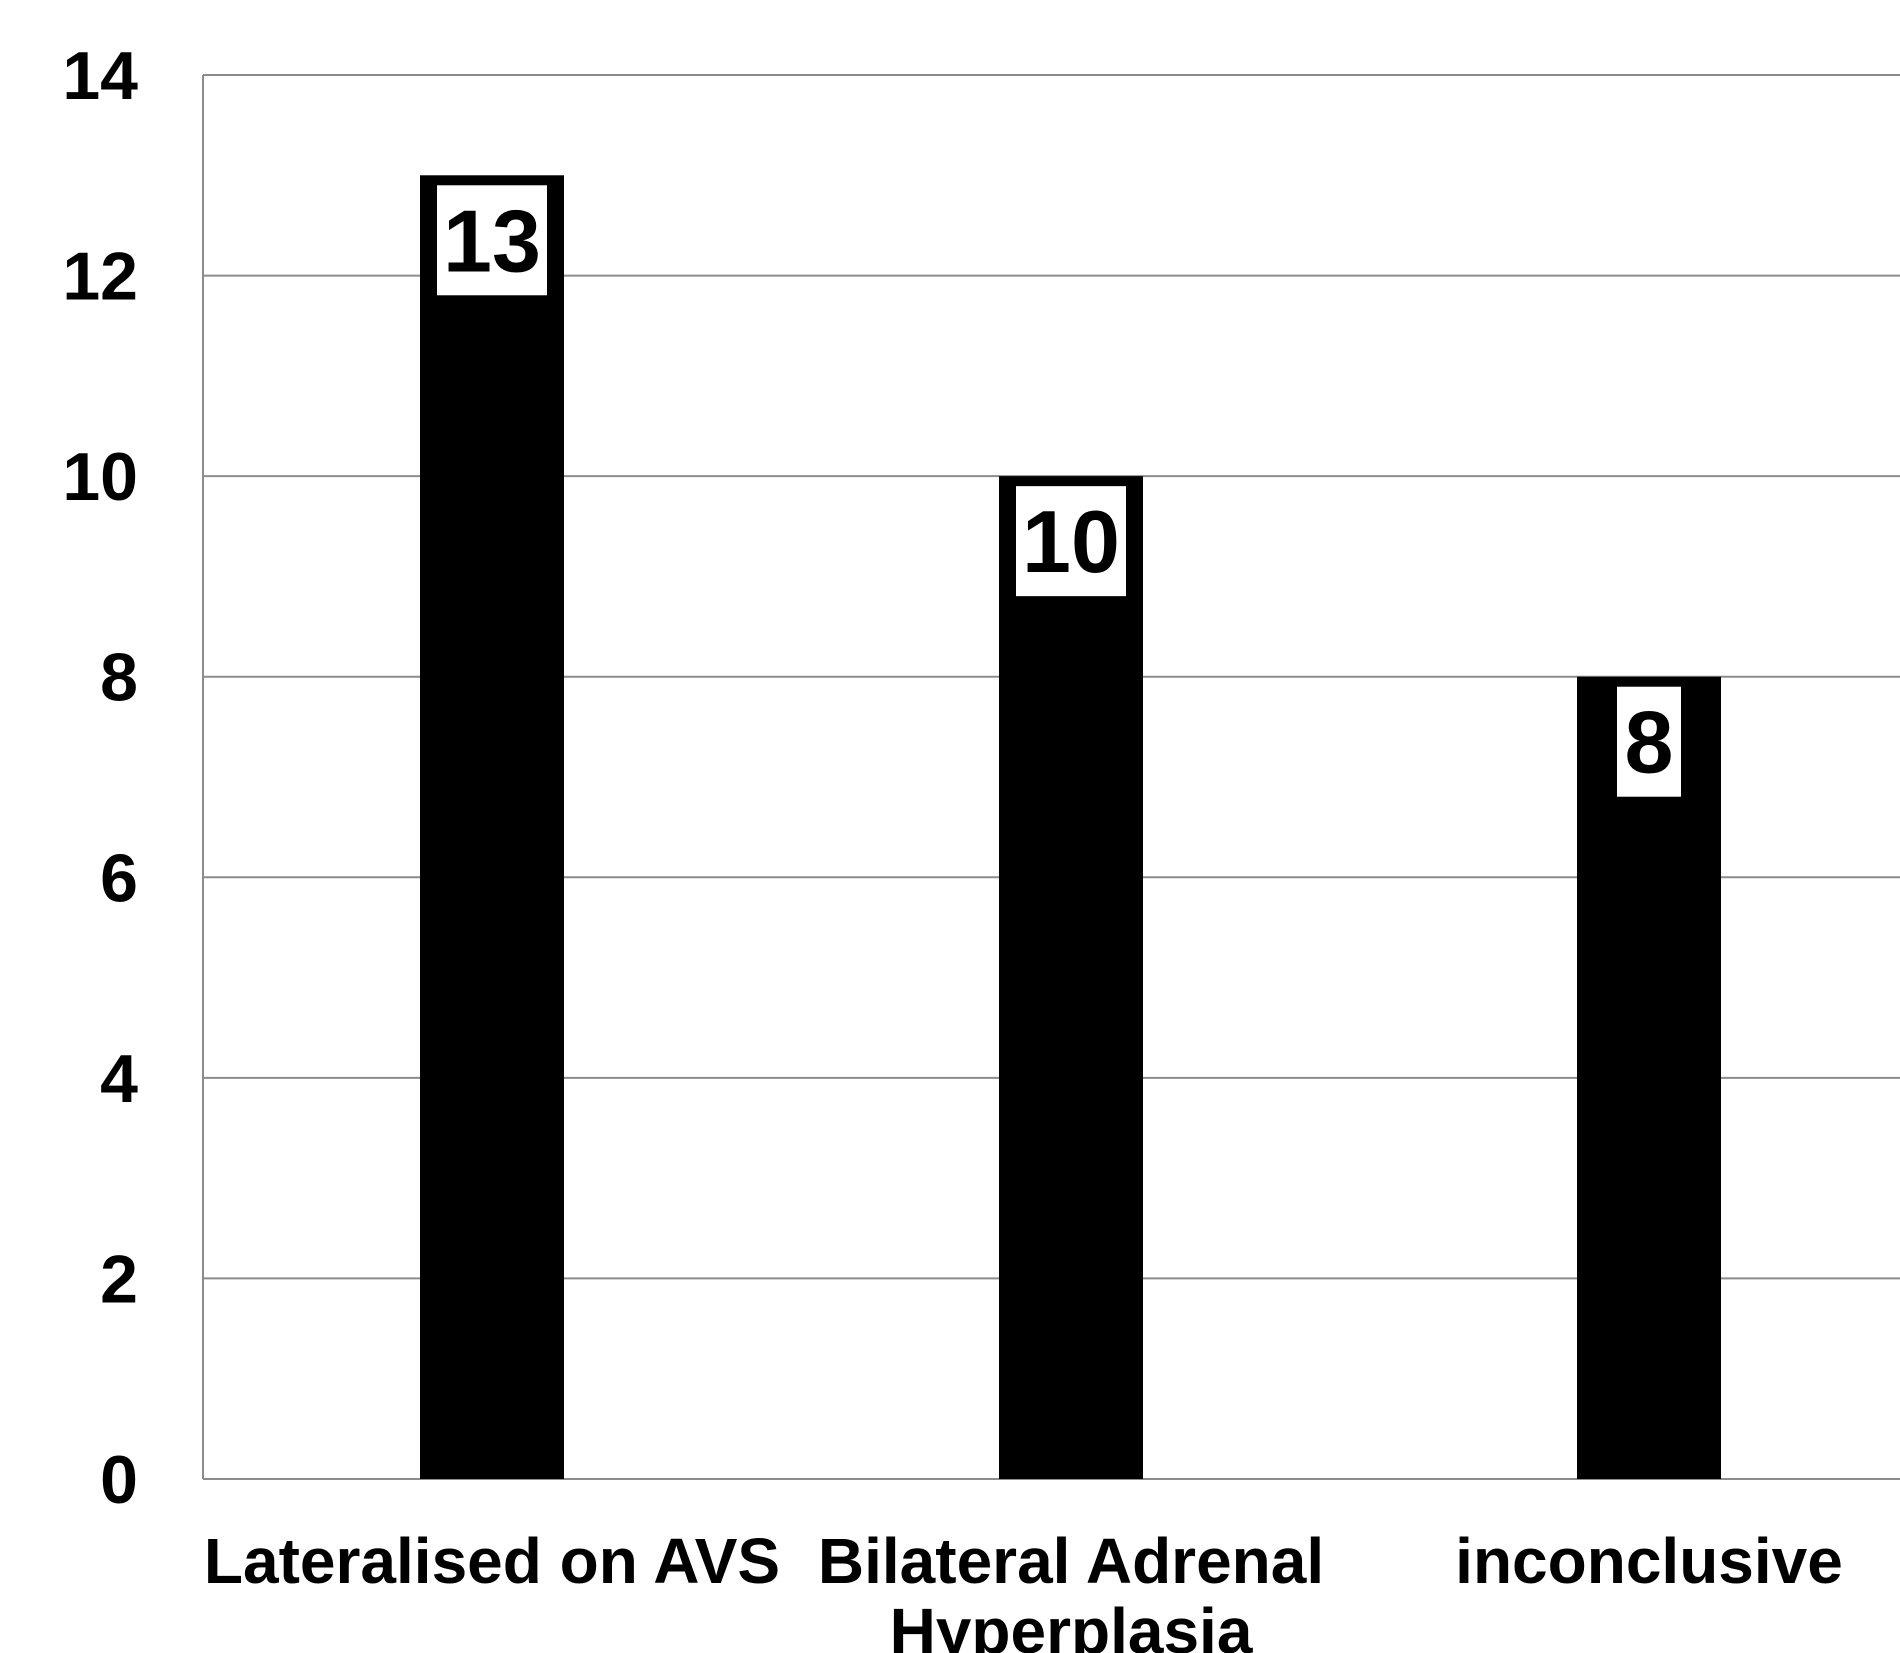  Describe the element at coordinates (492, 1561) in the screenshot. I see `category-label: Lateralised on AVS` at that location.